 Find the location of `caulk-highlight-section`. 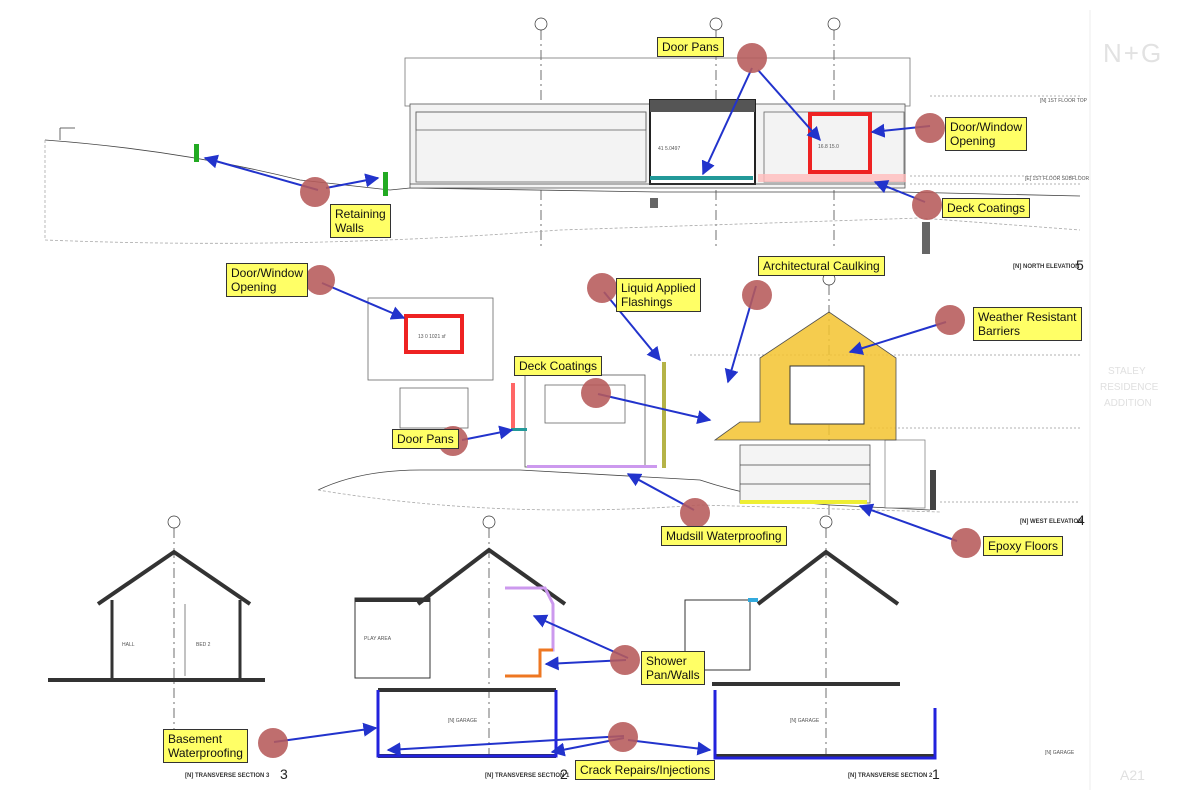

caulk-highlight-section is located at coordinates (753, 600).